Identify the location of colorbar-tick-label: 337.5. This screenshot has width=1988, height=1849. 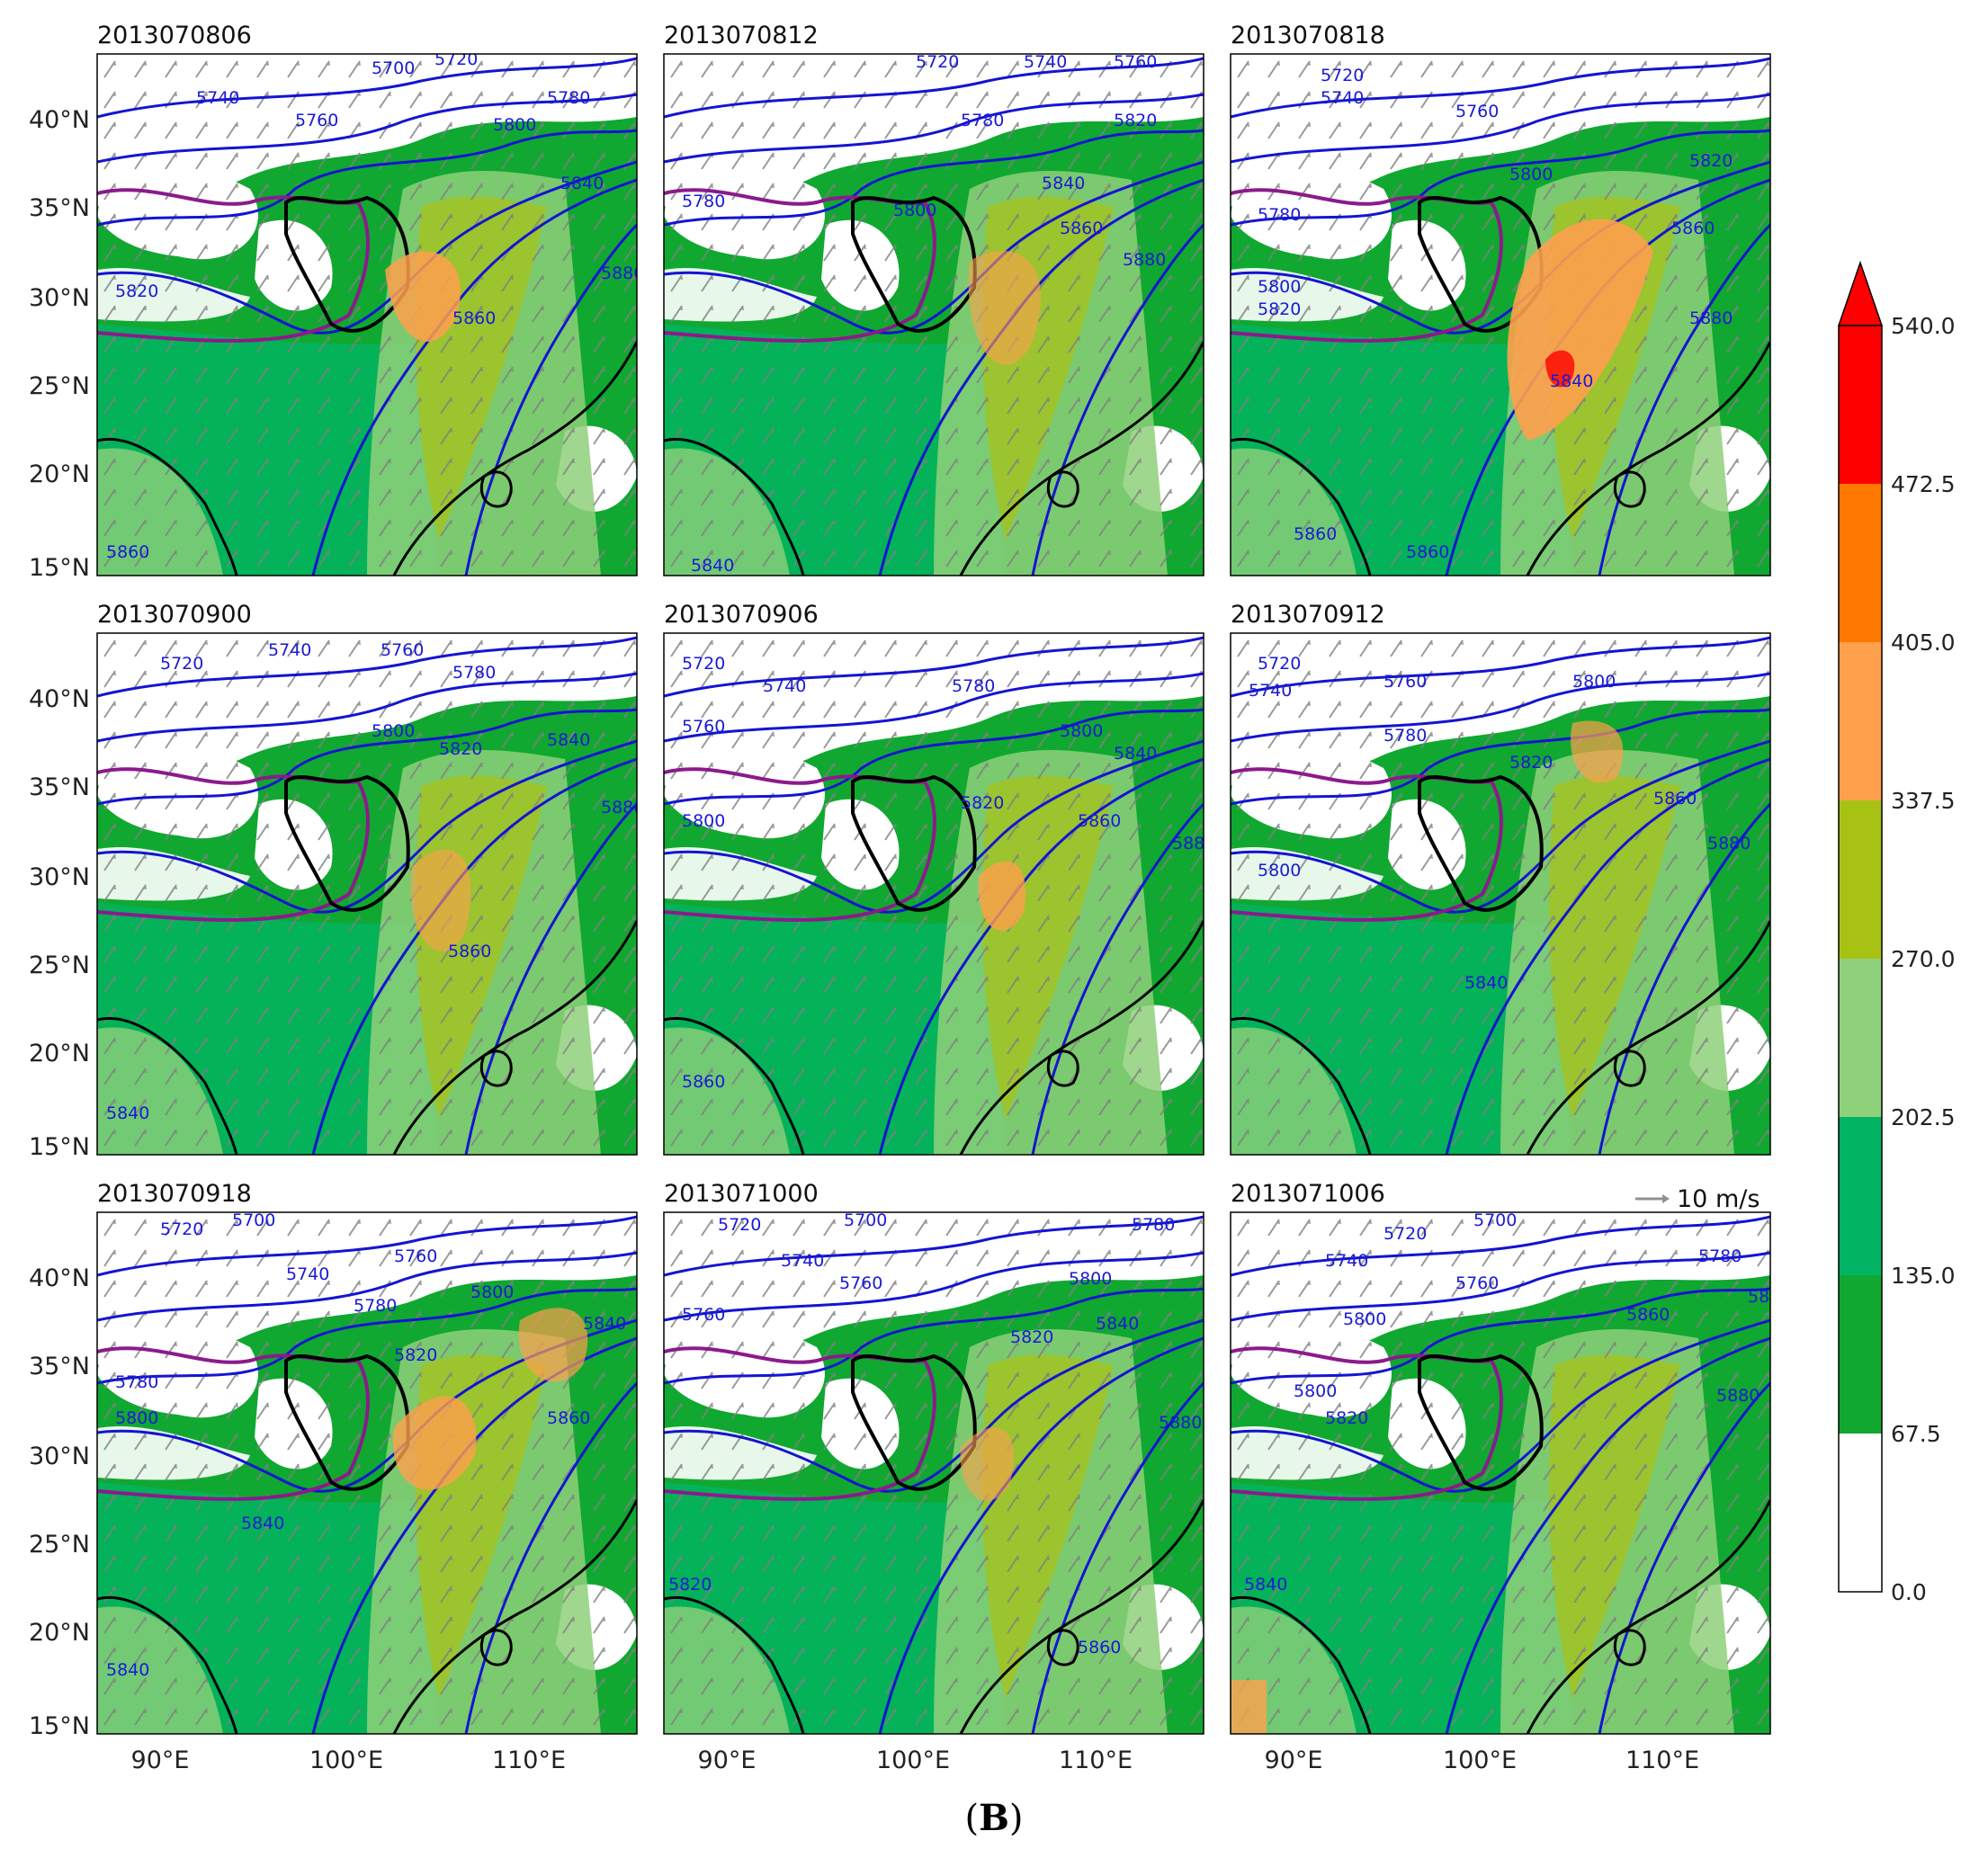
(1924, 801).